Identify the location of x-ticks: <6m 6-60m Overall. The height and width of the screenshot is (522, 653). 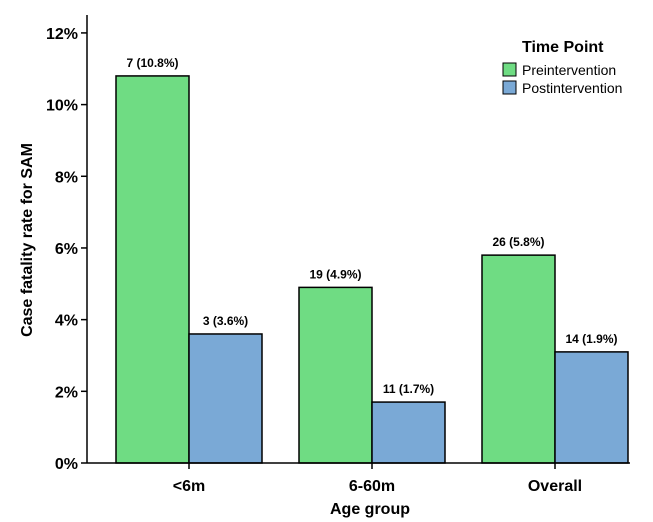
(377, 479).